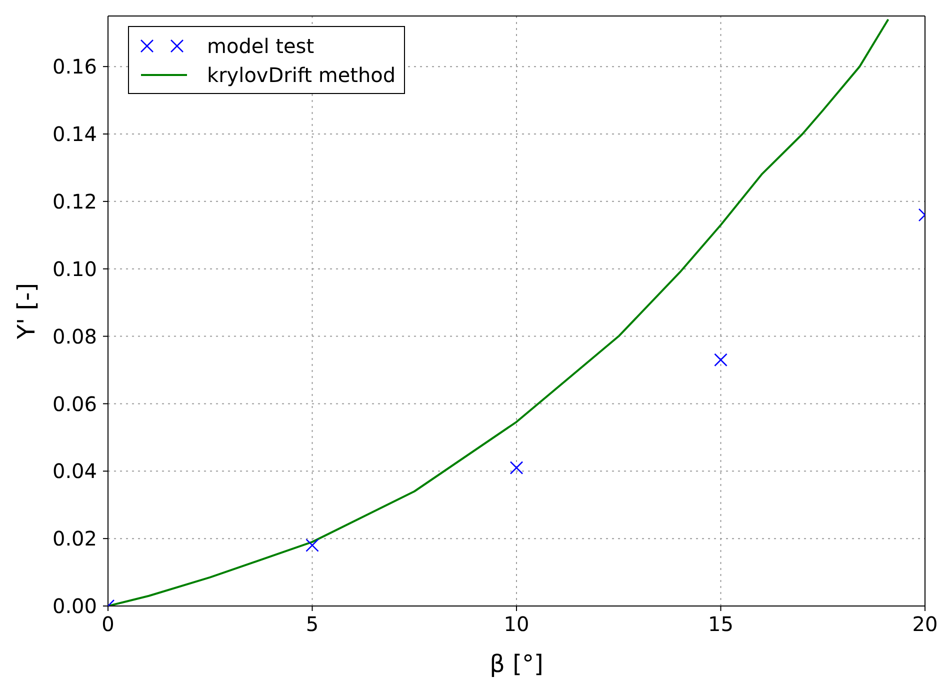 The width and height of the screenshot is (951, 682). I want to click on legend-label: krylovDrift method, so click(301, 74).